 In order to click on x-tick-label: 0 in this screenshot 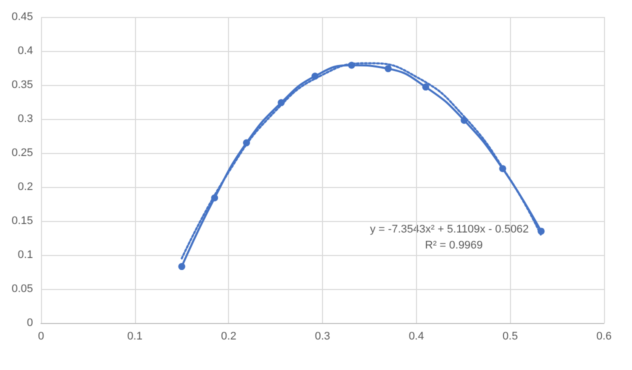, I will do `click(41, 336)`.